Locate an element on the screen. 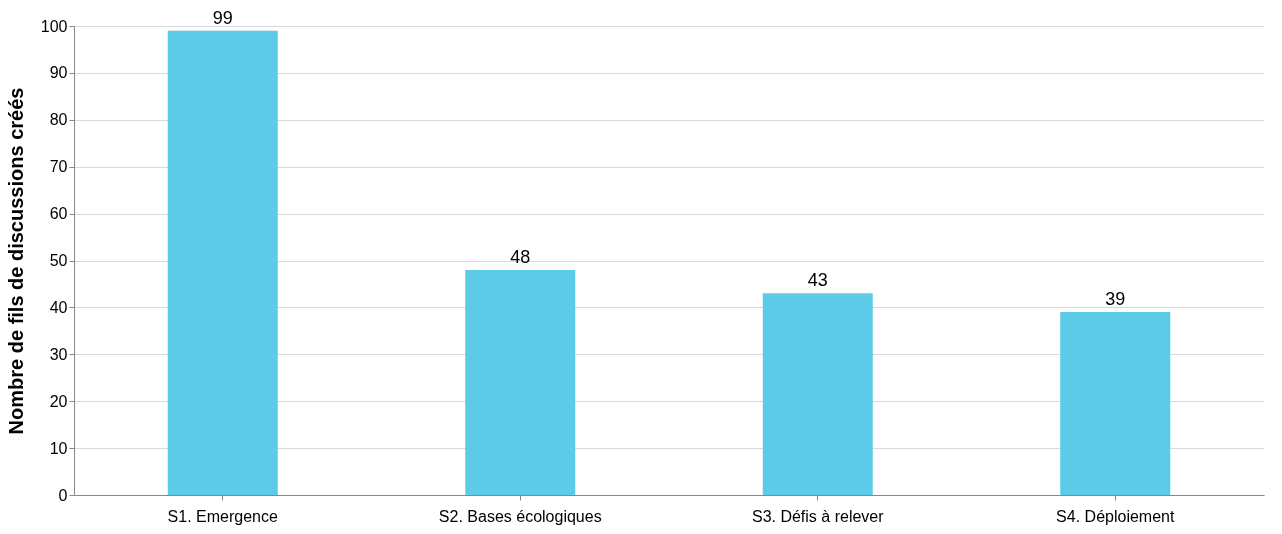  data-label: 48 is located at coordinates (520, 256).